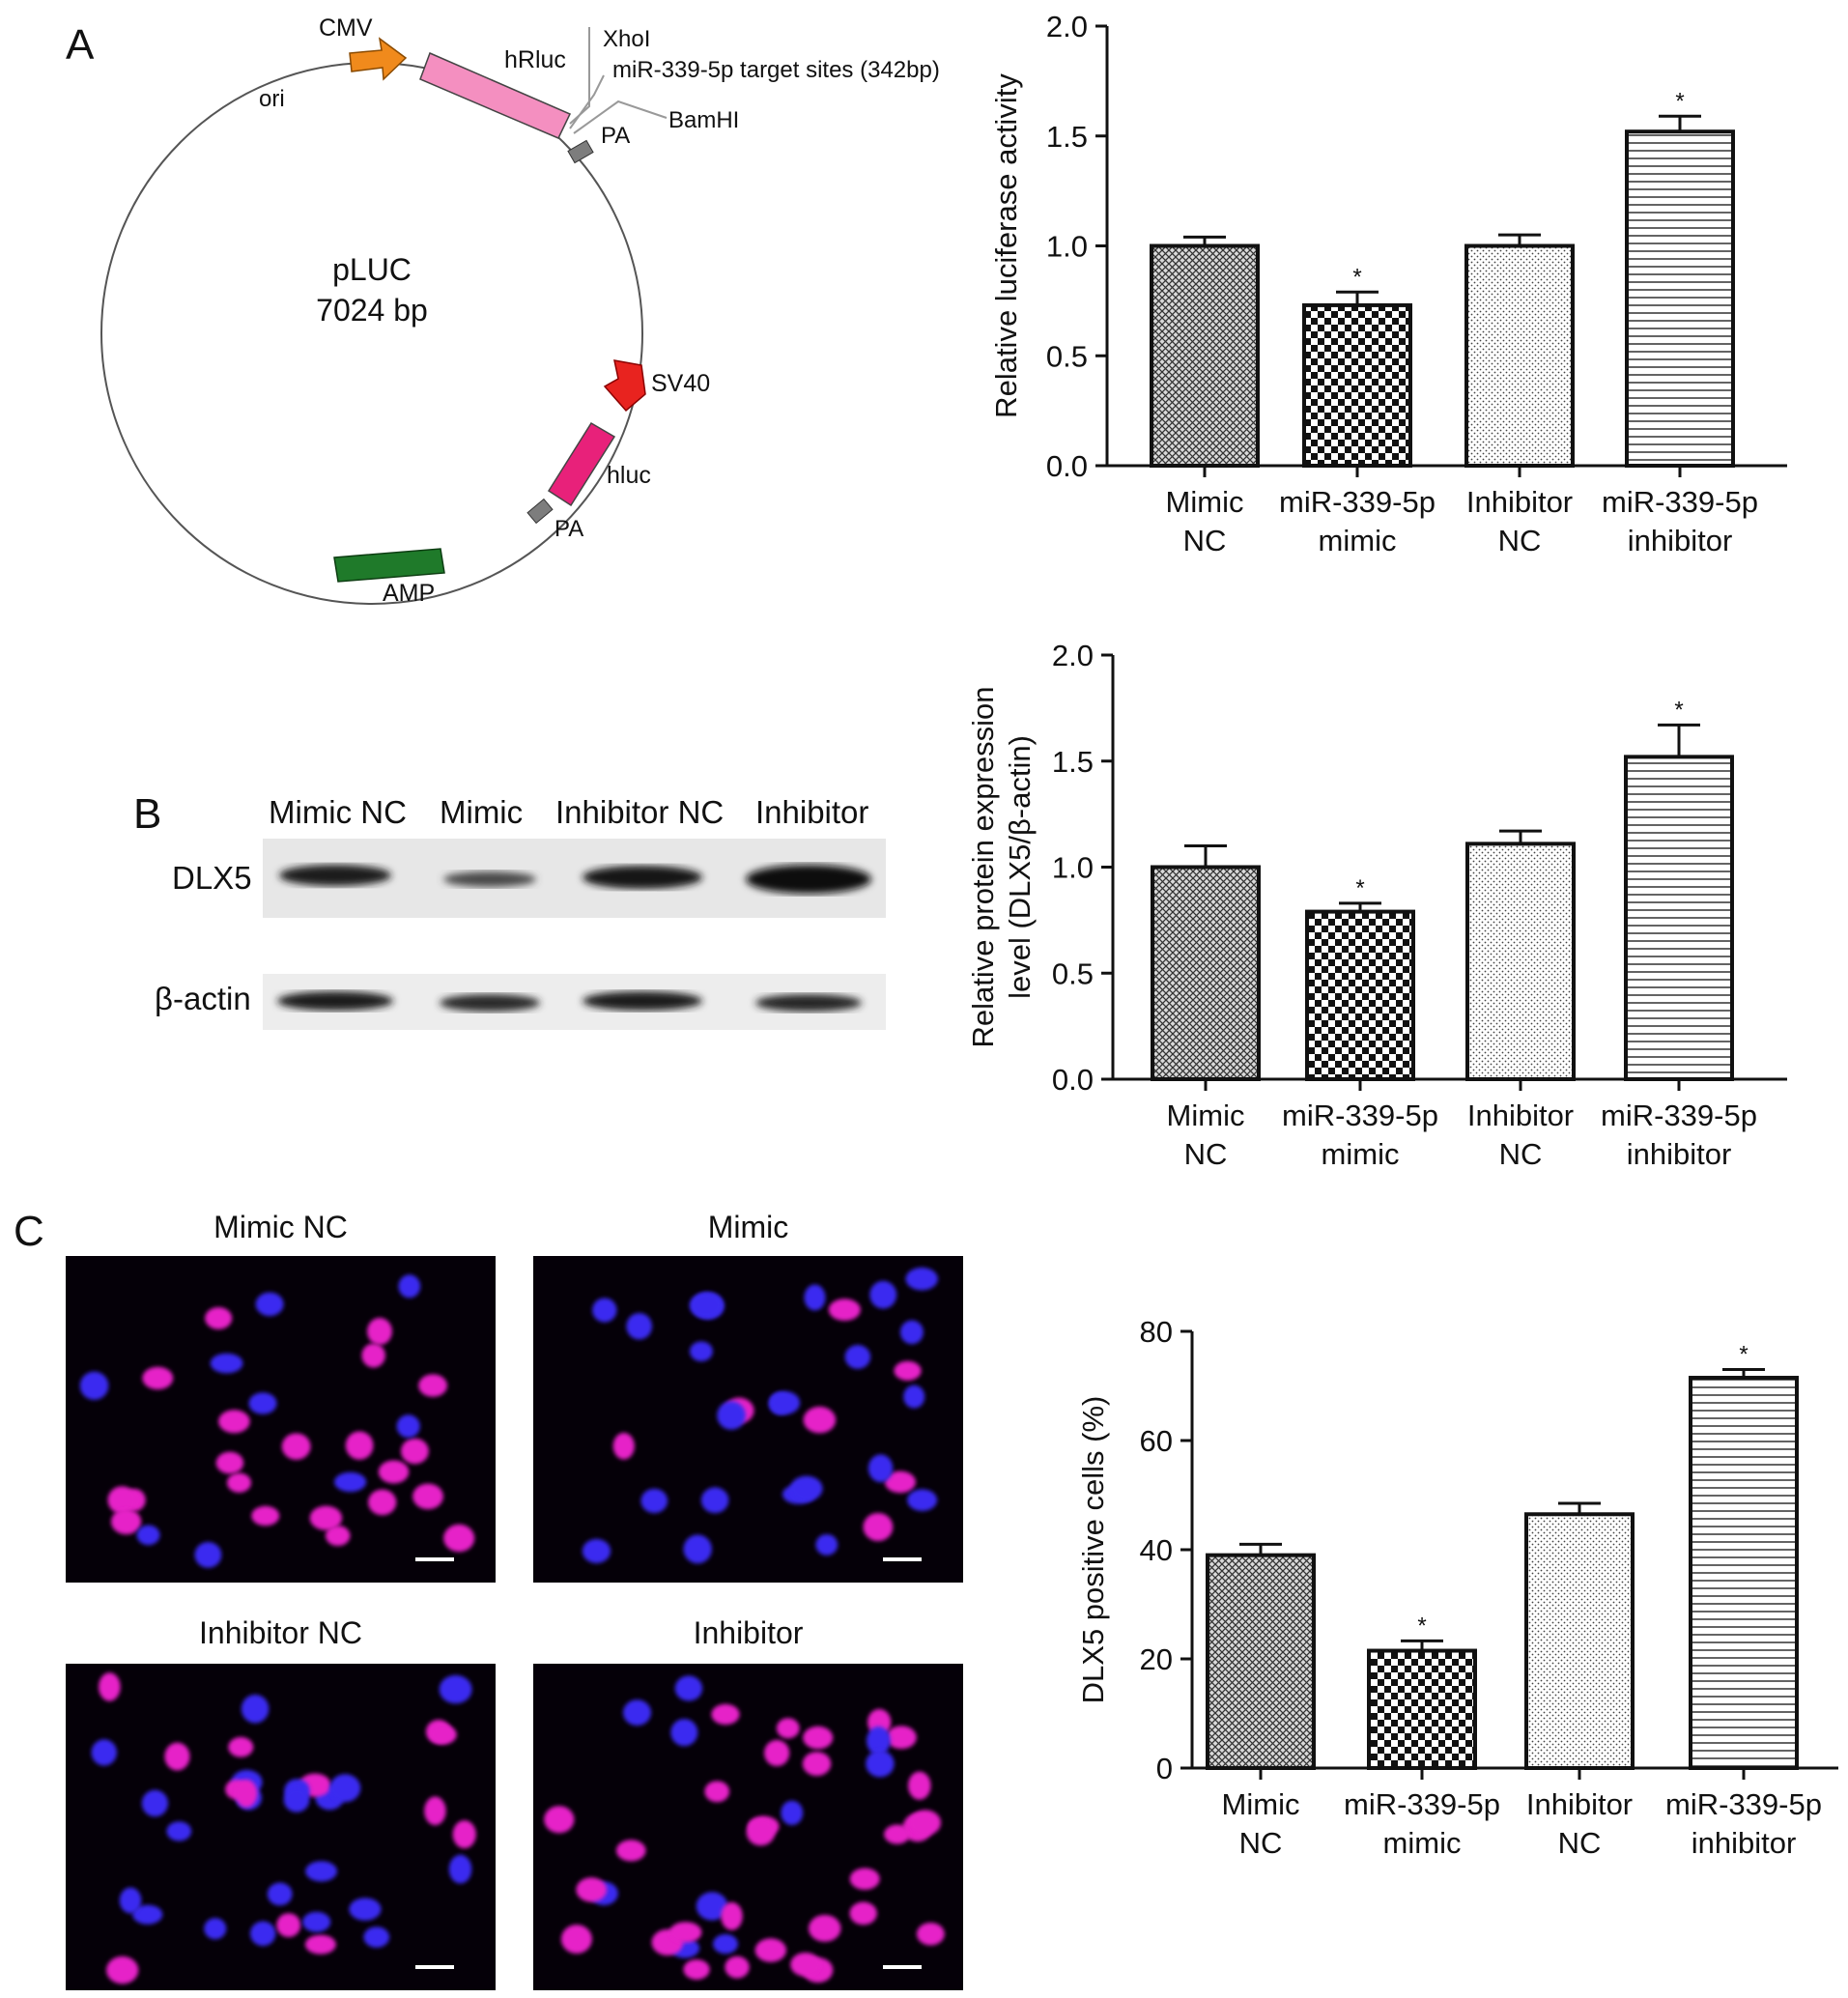 The width and height of the screenshot is (1848, 1998). Describe the element at coordinates (1067, 26) in the screenshot. I see `y-tick-label: 2.0` at that location.